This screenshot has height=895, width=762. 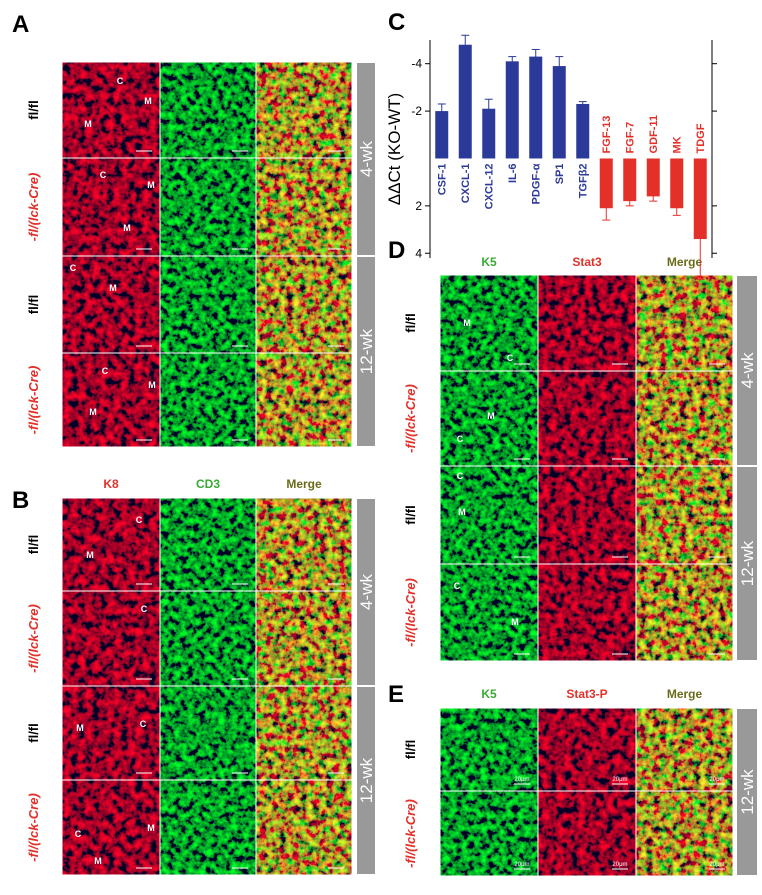 What do you see at coordinates (418, 206) in the screenshot?
I see `y-tick-label: 2` at bounding box center [418, 206].